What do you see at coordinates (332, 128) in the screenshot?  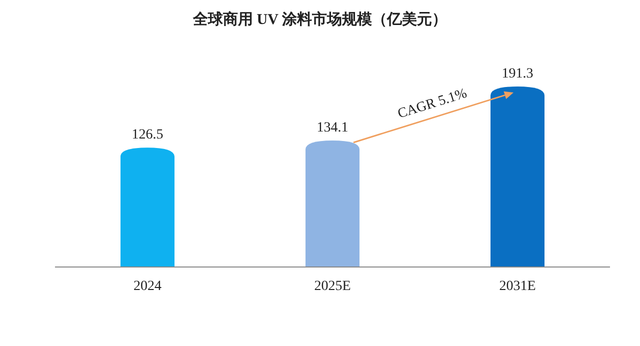 I see `data-label: 134.1` at bounding box center [332, 128].